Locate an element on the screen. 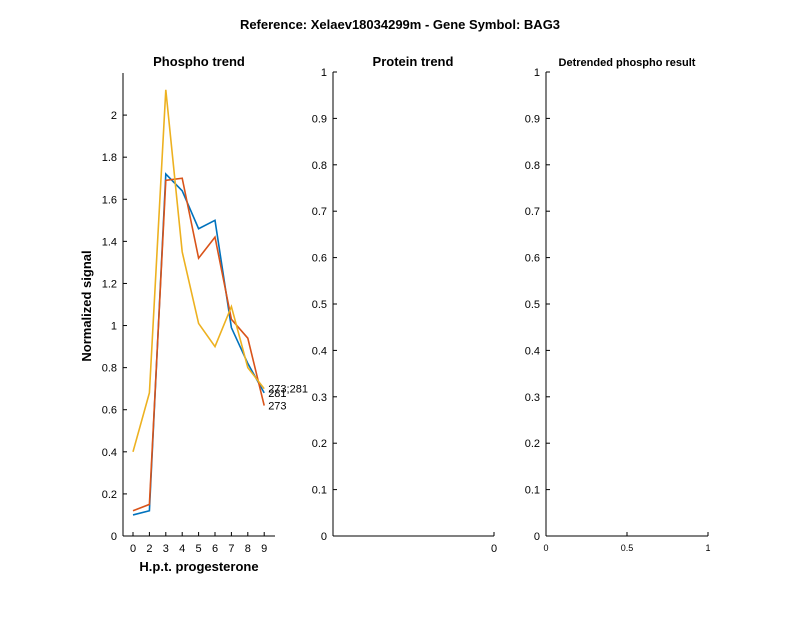 This screenshot has height=623, width=800. phospho-ytick-label: 1 is located at coordinates (114, 327).